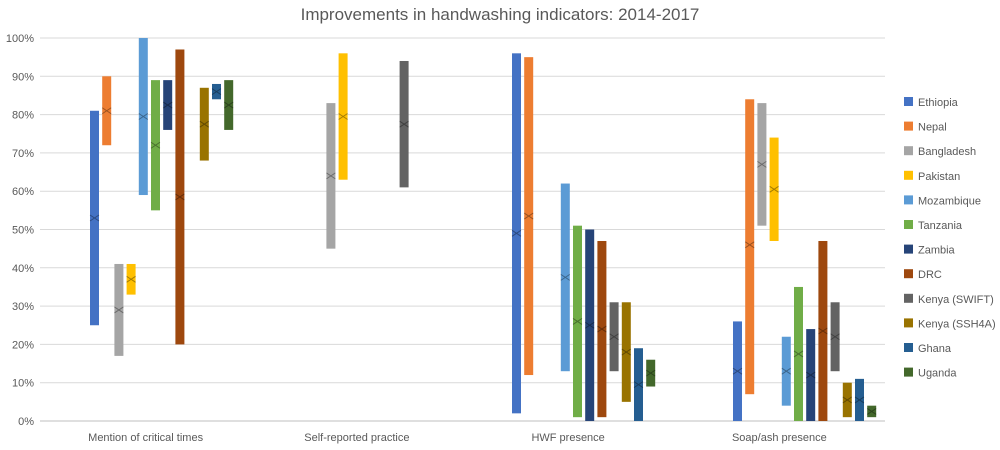 The image size is (1000, 450). What do you see at coordinates (957, 324) in the screenshot?
I see `legend-label: Kenya (SSH4A)` at bounding box center [957, 324].